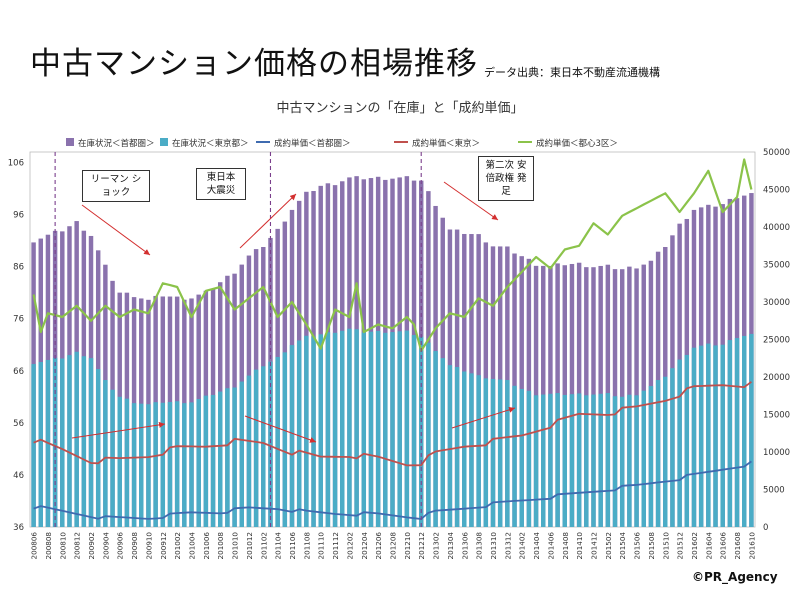  I want to click on x-tick-label: 201302, so click(436, 545).